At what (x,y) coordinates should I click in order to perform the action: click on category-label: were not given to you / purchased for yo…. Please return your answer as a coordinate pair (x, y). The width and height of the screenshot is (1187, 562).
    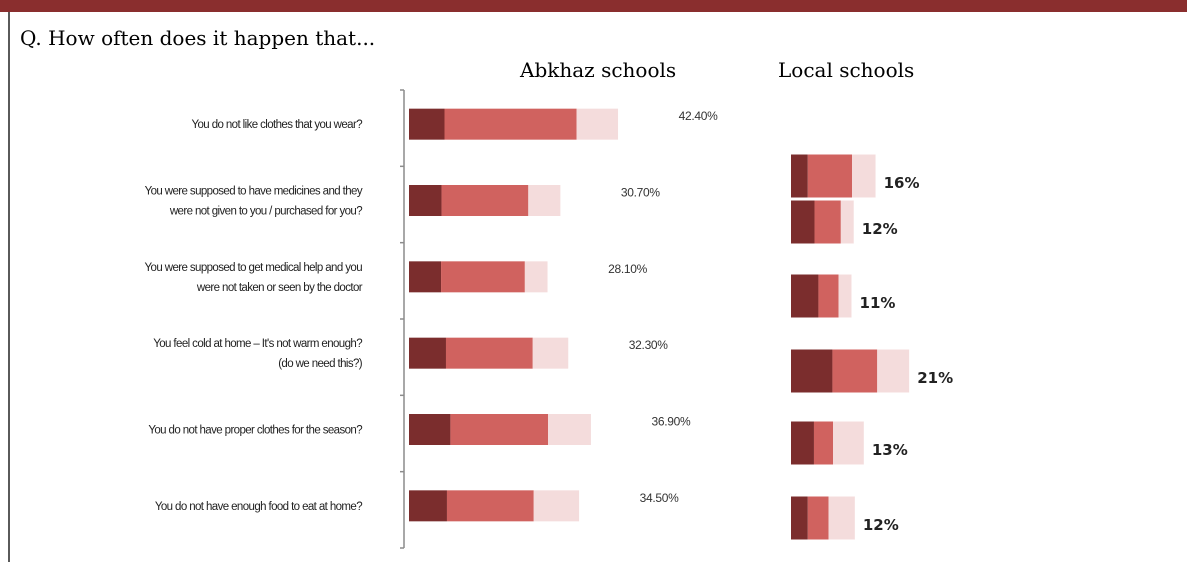
    Looking at the image, I should click on (265, 212).